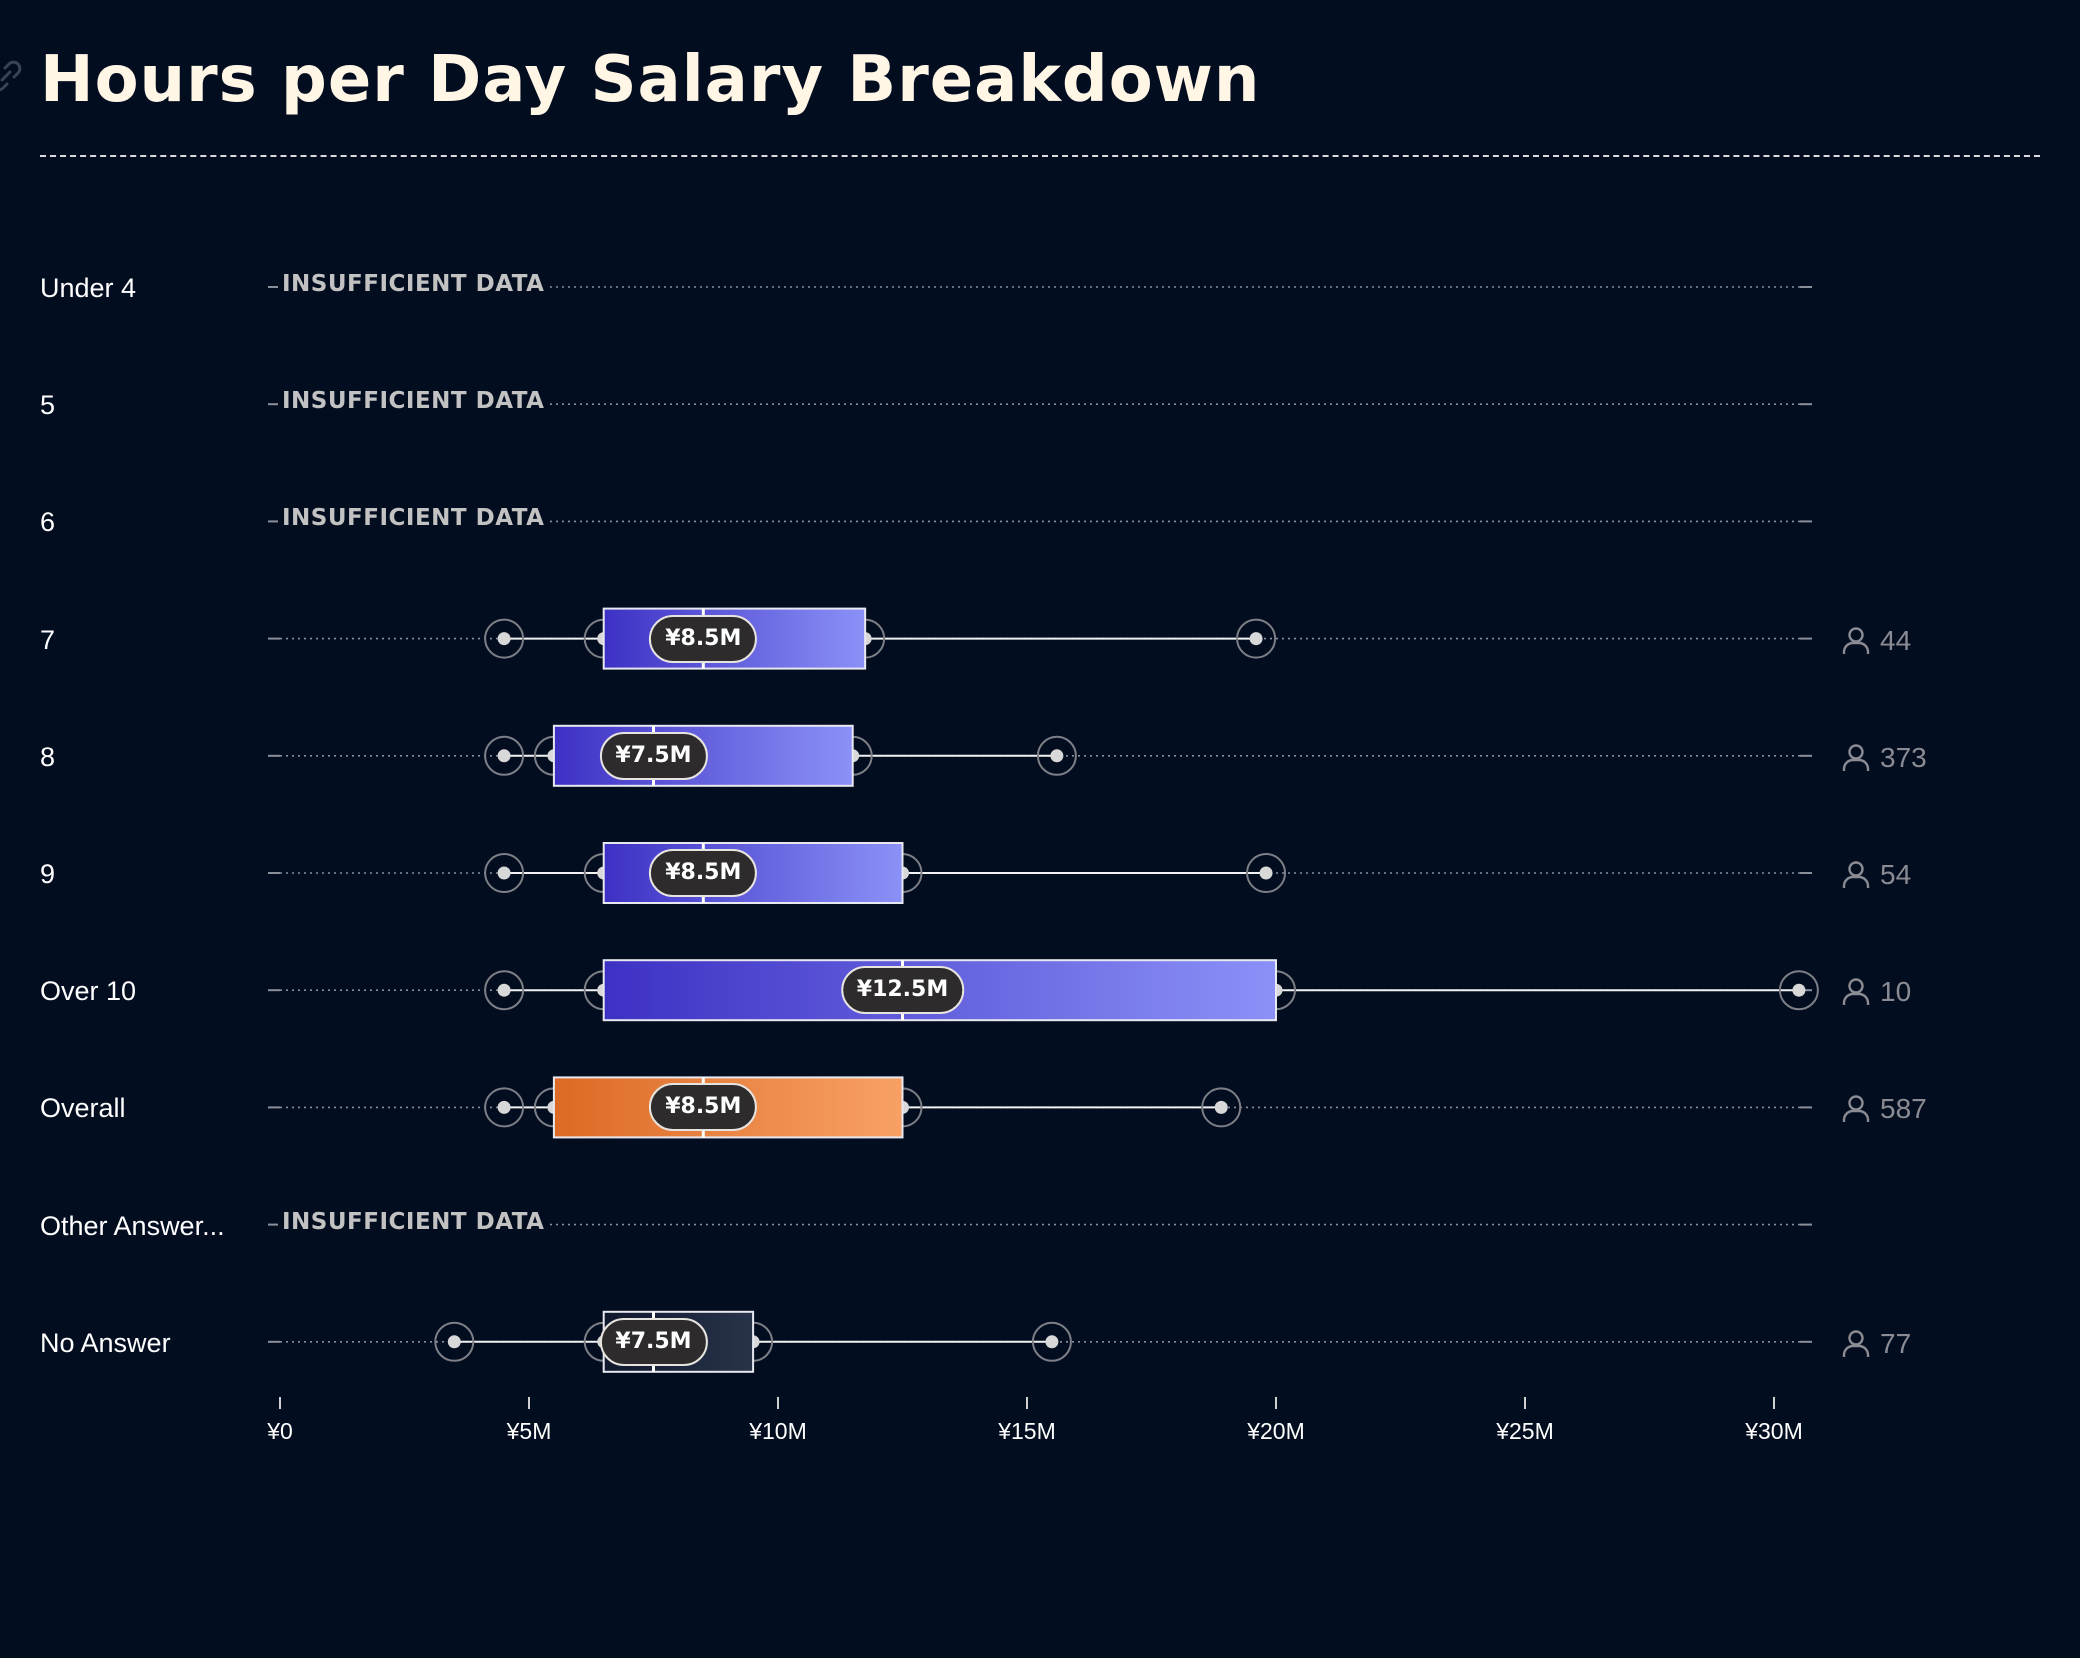  What do you see at coordinates (778, 1431) in the screenshot?
I see `x-tick-label: ¥10M` at bounding box center [778, 1431].